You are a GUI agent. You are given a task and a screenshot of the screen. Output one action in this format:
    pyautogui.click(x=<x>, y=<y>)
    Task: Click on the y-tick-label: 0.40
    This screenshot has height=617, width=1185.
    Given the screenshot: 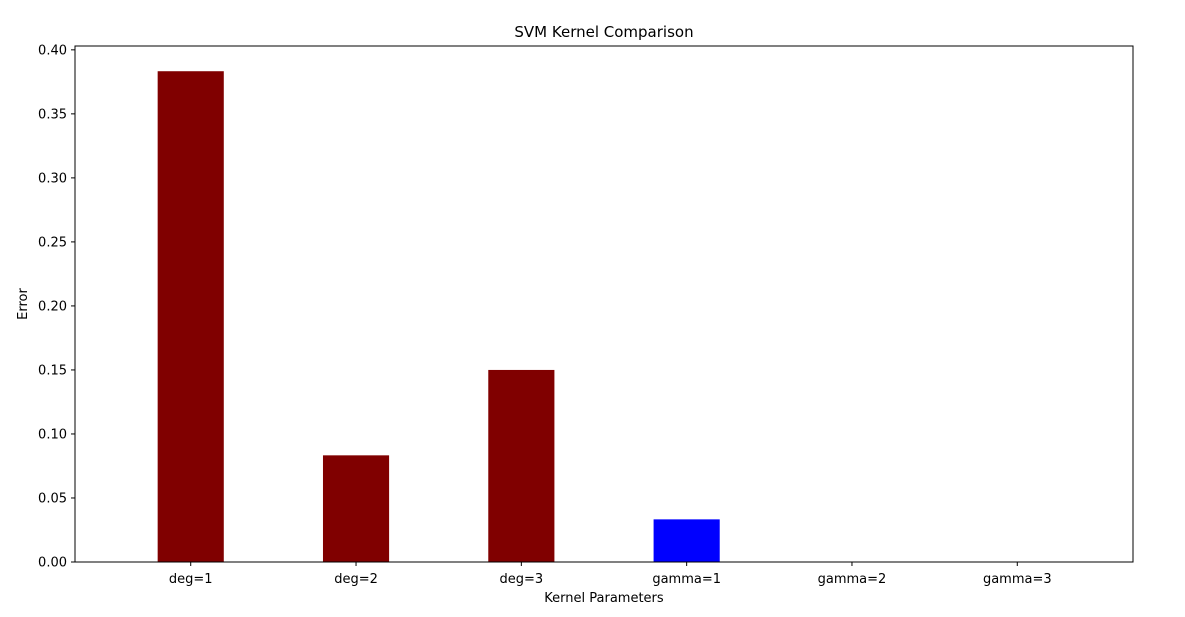 What is the action you would take?
    pyautogui.click(x=52, y=50)
    